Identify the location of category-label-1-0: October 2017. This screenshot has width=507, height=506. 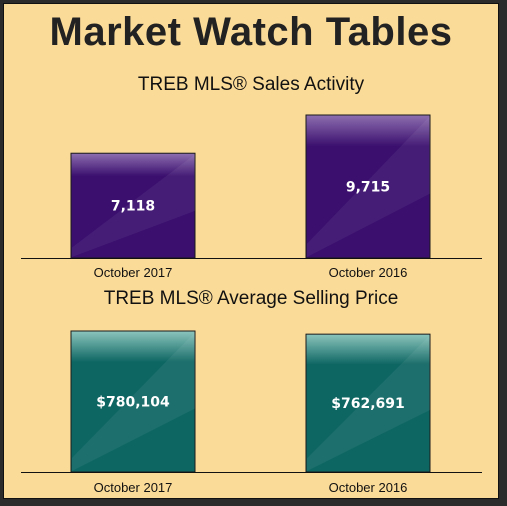
(133, 487).